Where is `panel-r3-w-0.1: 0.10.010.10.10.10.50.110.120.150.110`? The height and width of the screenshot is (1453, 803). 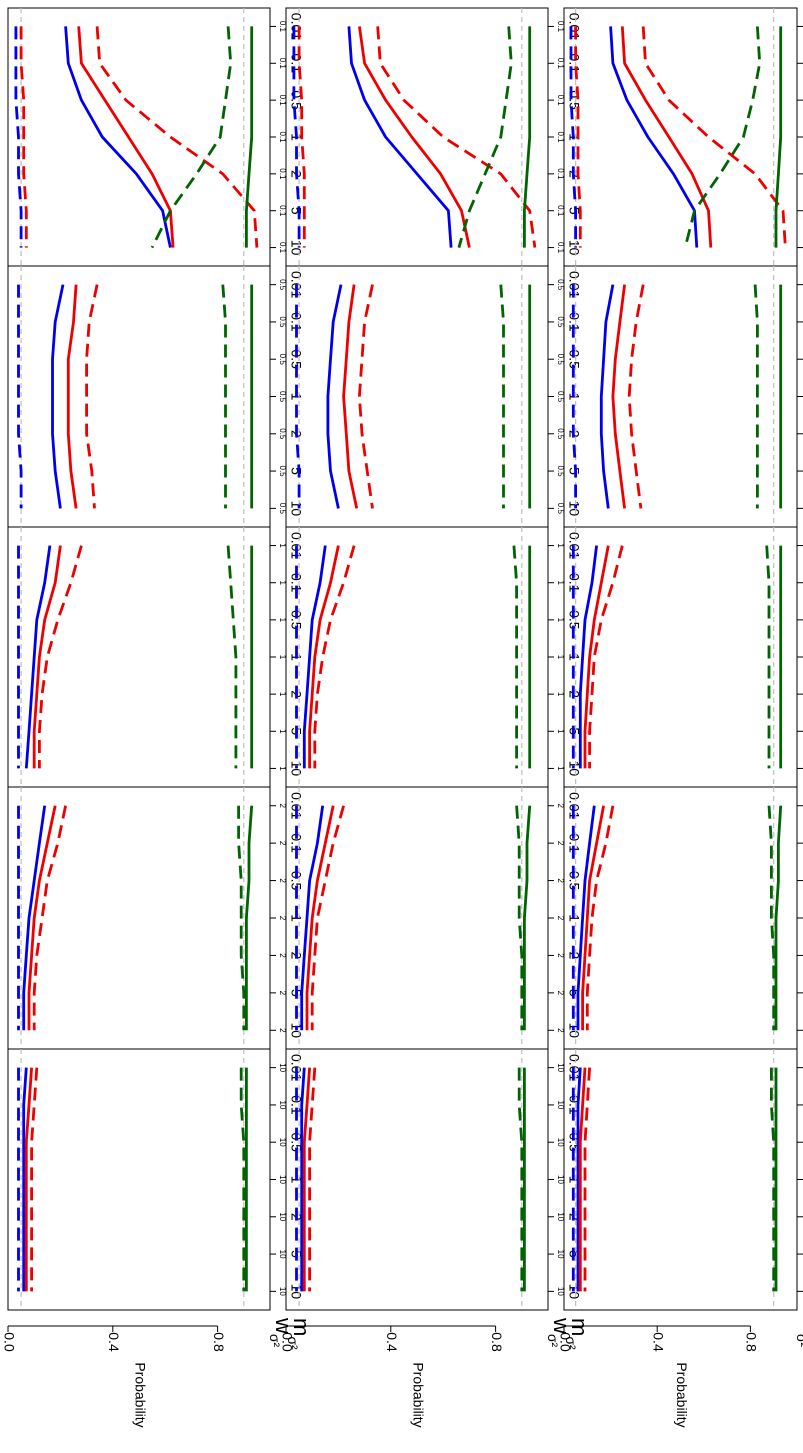
panel-r3-w-0.1: 0.10.010.10.10.10.50.110.120.150.110 is located at coordinates (683, 137).